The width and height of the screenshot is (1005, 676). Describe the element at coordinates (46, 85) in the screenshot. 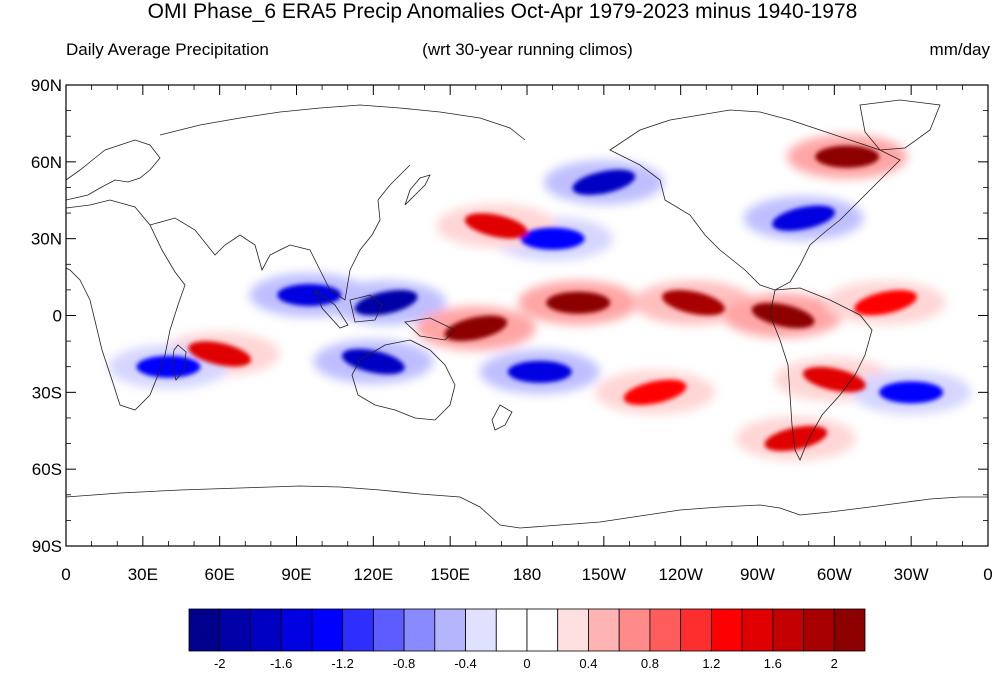

I see `lat-tick-label: 90N` at that location.